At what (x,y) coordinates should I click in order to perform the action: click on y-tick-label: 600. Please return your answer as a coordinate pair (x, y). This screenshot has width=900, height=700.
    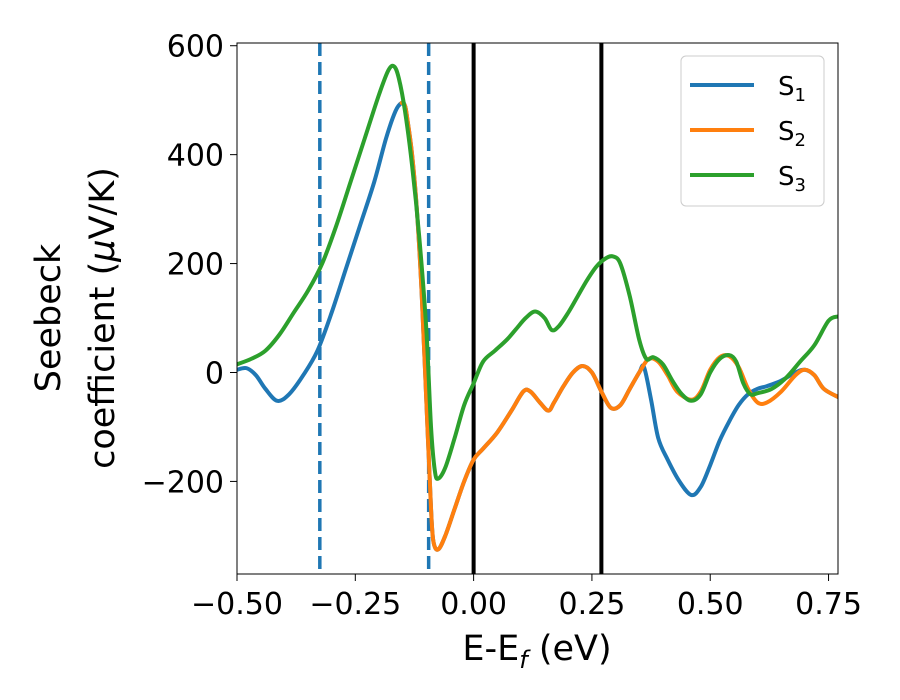
    Looking at the image, I should click on (195, 47).